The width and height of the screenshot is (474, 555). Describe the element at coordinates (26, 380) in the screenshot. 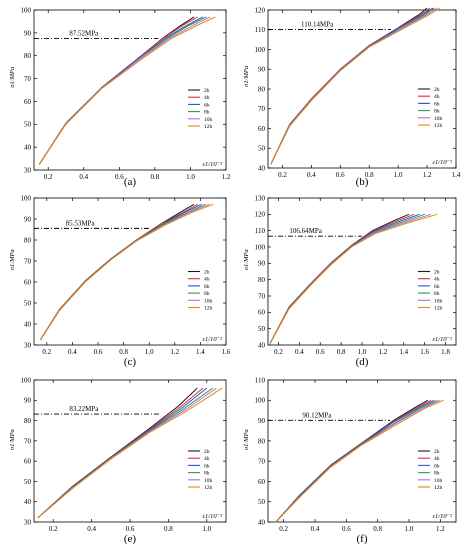

I see `y-tick-label: 100` at that location.